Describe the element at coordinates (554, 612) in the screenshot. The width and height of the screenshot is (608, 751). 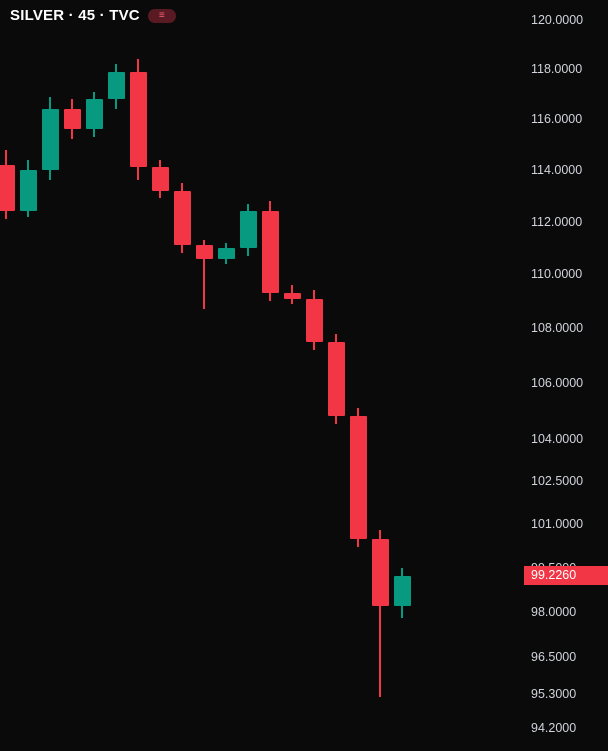
I see `price-scale-label: 98.0000` at that location.